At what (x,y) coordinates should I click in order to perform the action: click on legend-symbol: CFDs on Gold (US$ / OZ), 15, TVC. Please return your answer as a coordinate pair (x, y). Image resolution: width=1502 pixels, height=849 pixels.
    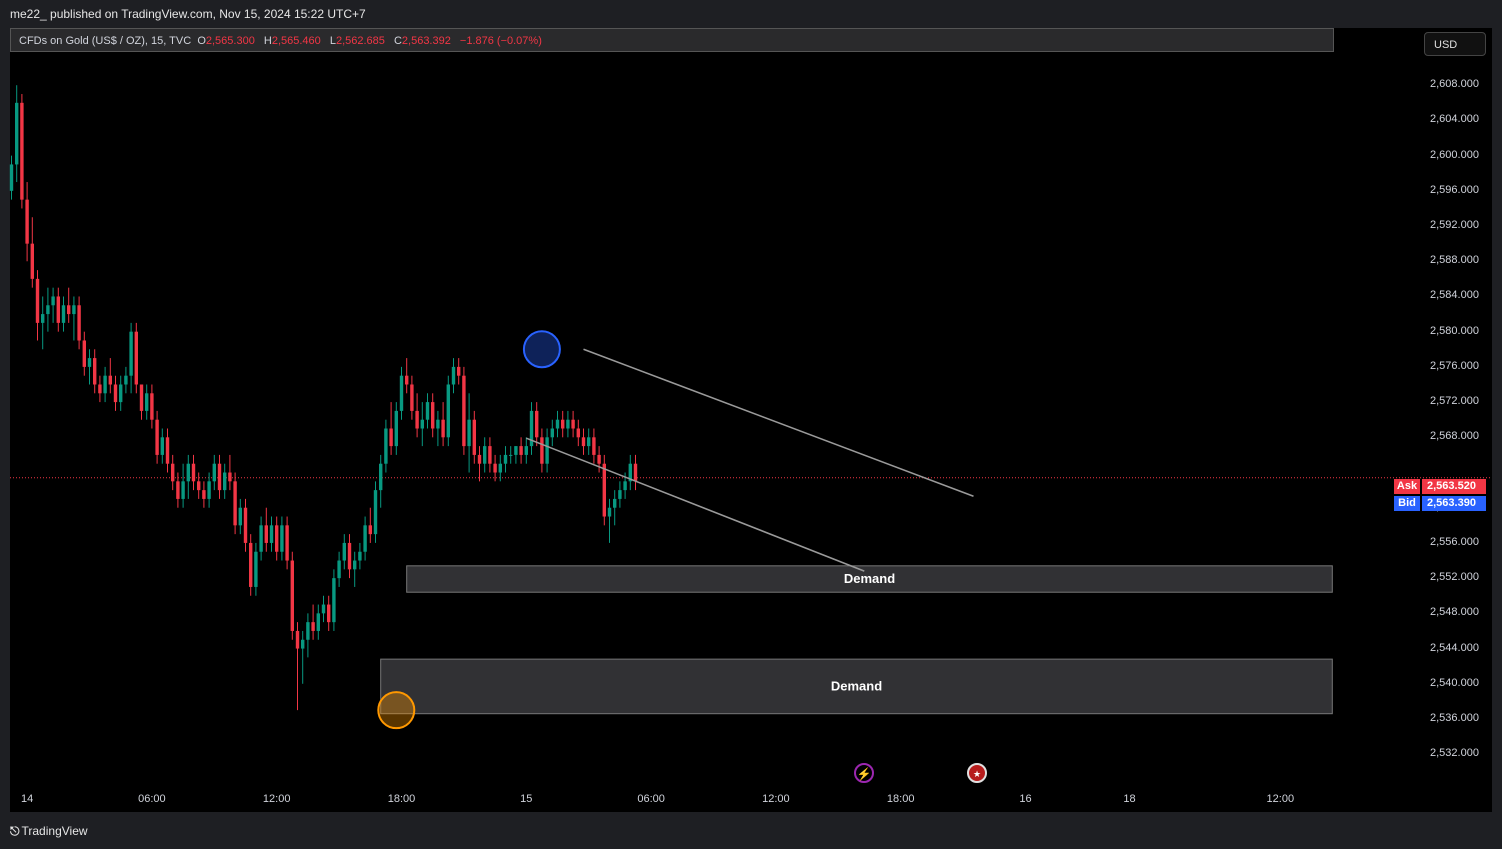
    Looking at the image, I should click on (105, 41).